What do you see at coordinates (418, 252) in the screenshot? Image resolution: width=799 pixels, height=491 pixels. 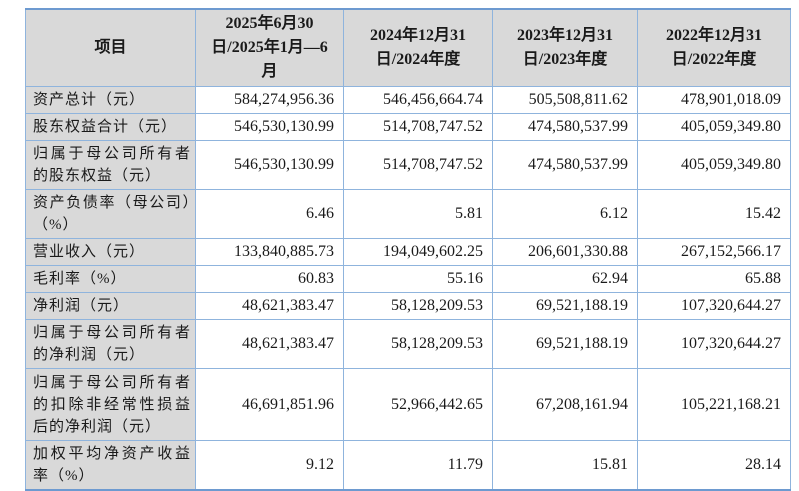 I see `value-cell: 194,049,602.25` at bounding box center [418, 252].